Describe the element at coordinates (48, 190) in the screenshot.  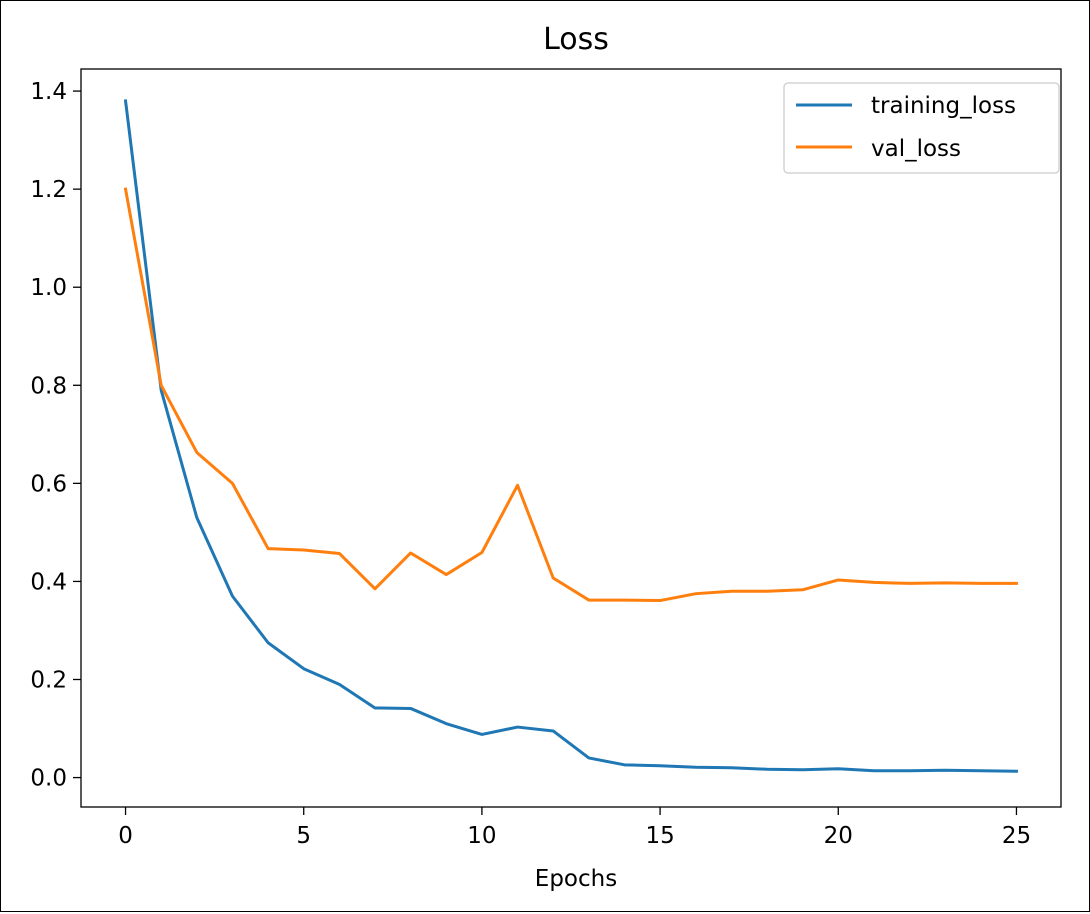
I see `y-tick-label: 1.2` at that location.